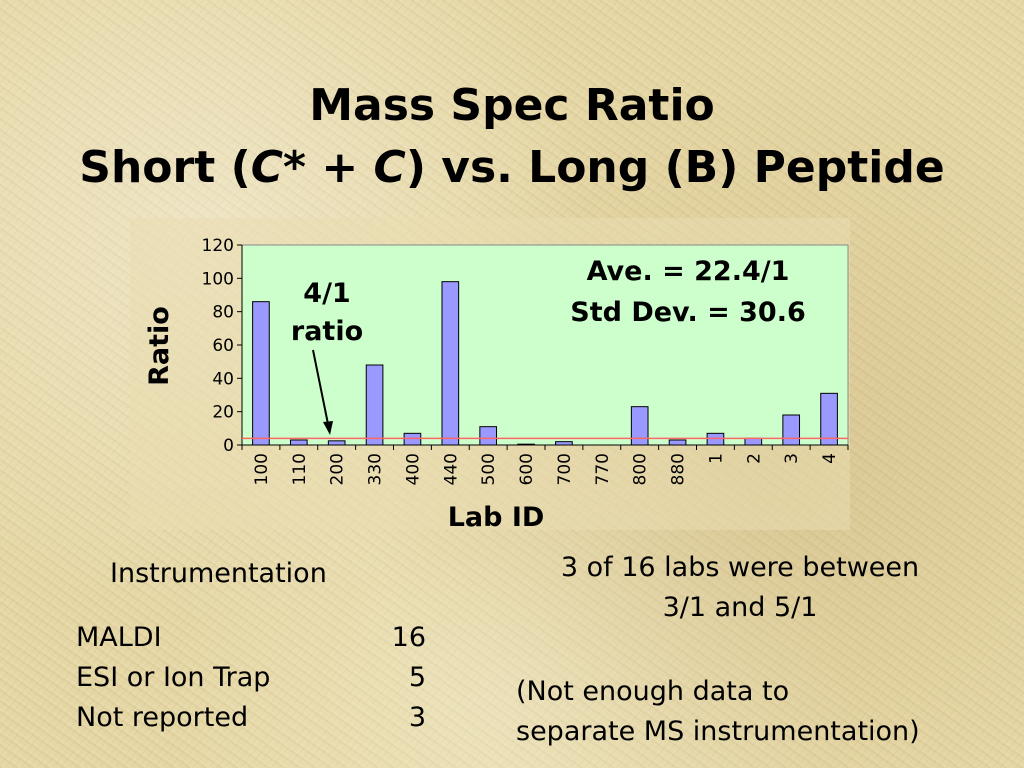  What do you see at coordinates (740, 588) in the screenshot?
I see `labs-range-note: 3 of 16 labs were between 3/1 and 5/1` at bounding box center [740, 588].